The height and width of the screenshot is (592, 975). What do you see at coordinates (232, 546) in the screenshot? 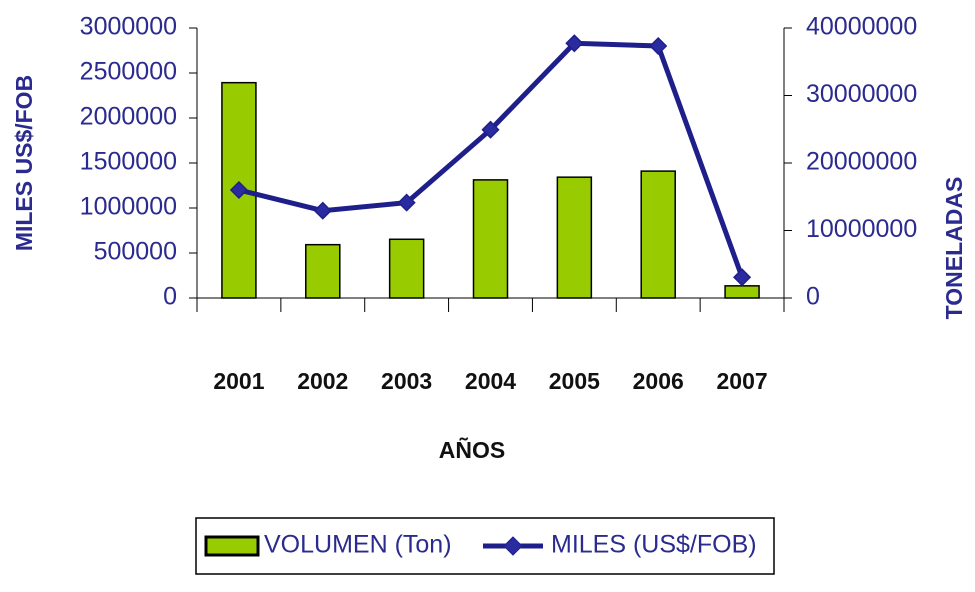
I see `legend-swatch` at bounding box center [232, 546].